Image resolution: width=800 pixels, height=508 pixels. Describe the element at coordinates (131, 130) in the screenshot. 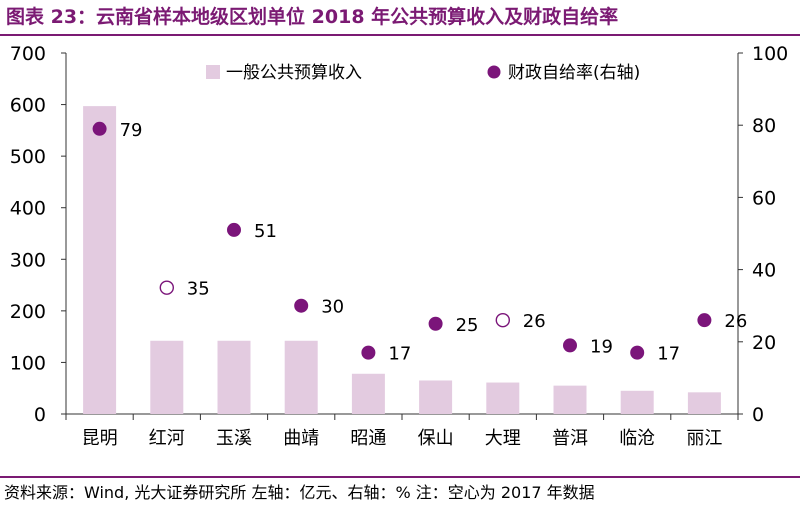

I see `data-label: 79` at that location.